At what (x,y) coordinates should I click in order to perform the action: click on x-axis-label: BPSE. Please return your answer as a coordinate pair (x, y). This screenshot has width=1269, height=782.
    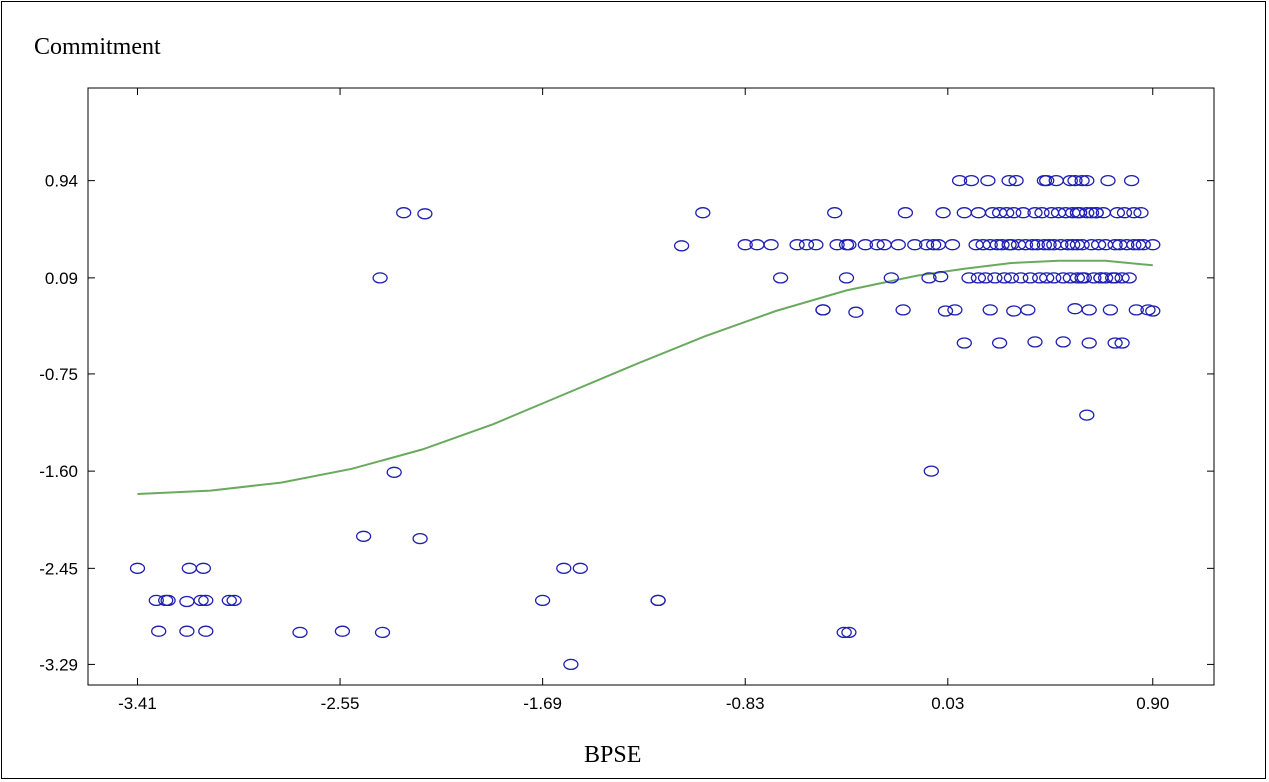
    Looking at the image, I should click on (613, 755).